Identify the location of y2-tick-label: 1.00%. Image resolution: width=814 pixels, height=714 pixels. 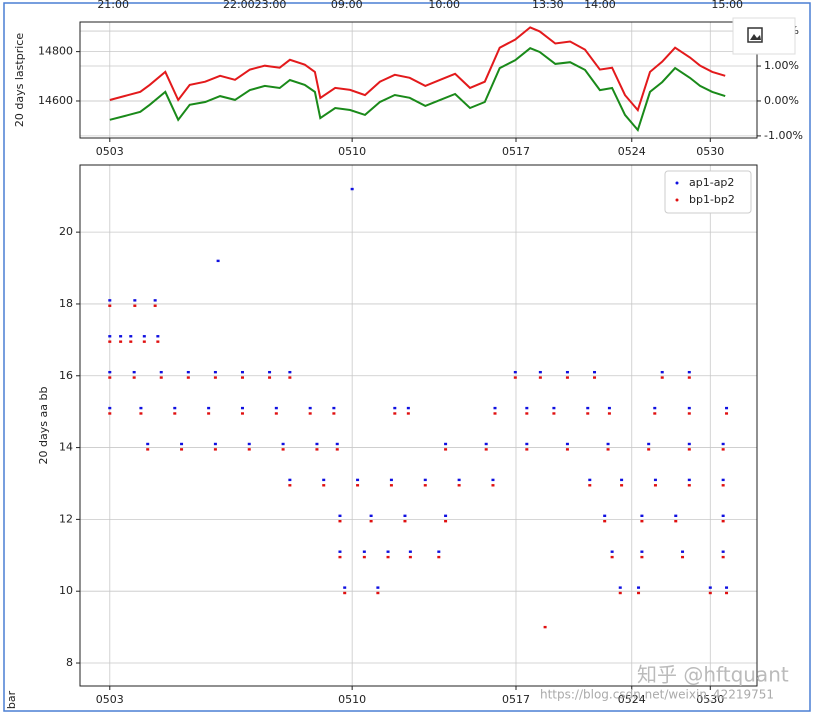
(781, 65).